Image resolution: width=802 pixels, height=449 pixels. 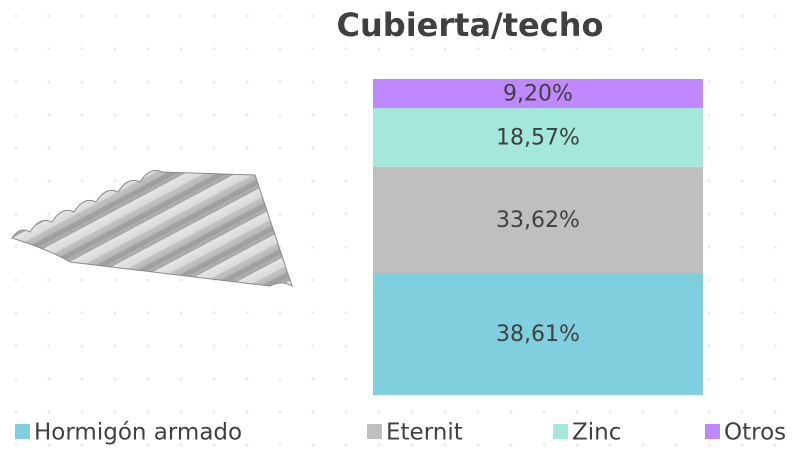 I want to click on value-label: 9,20%, so click(x=538, y=94).